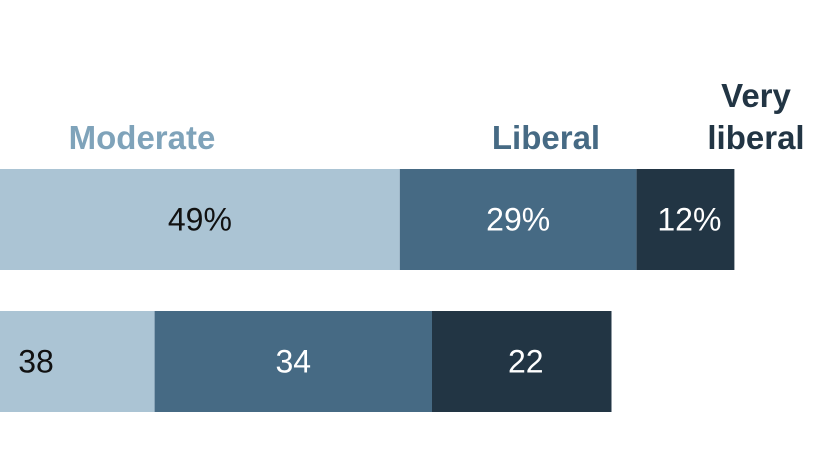  Describe the element at coordinates (689, 220) in the screenshot. I see `data-label: 12%` at that location.